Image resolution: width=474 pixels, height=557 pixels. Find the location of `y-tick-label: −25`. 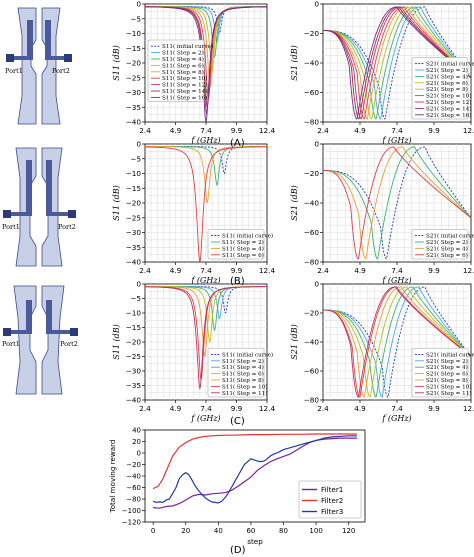

y-tick-label: −25 is located at coordinates (133, 217).